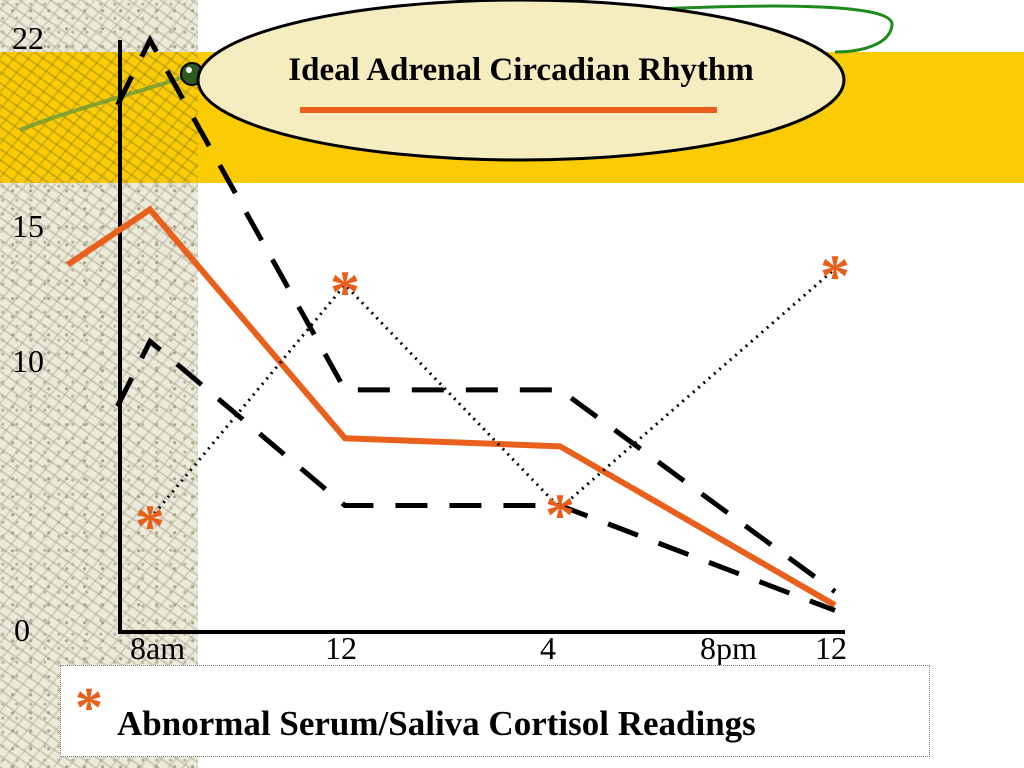  Describe the element at coordinates (521, 70) in the screenshot. I see `chart-title: Ideal Adrenal Circadian Rhythm` at that location.